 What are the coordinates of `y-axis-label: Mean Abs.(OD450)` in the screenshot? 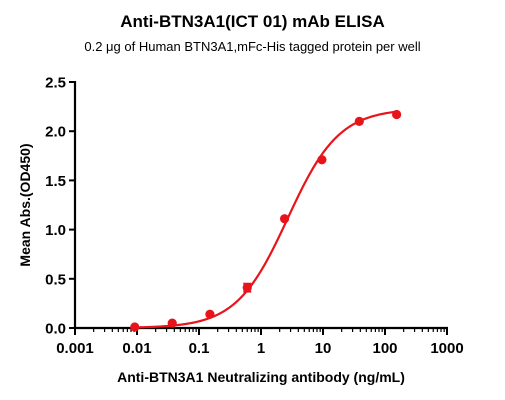 It's located at (25, 204).